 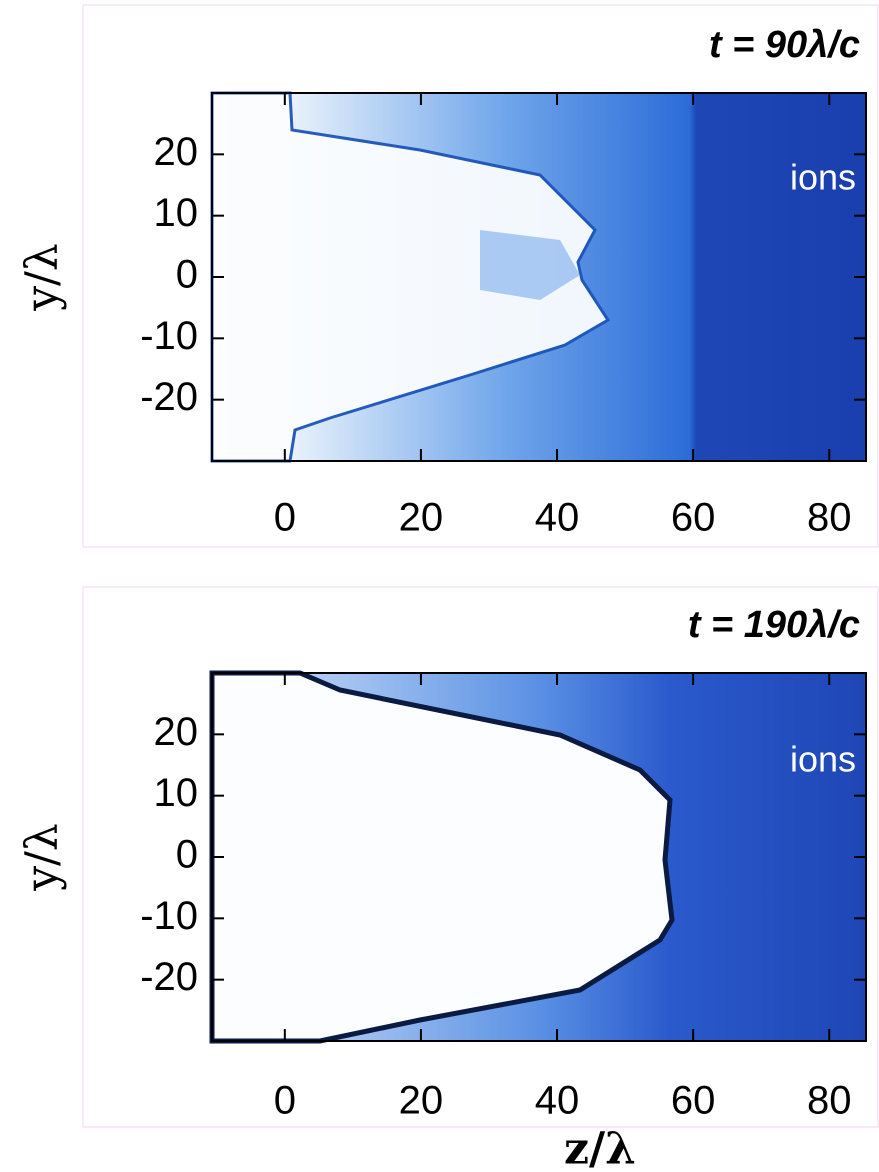 I want to click on x-axis-label: z/λ, so click(x=600, y=1148).